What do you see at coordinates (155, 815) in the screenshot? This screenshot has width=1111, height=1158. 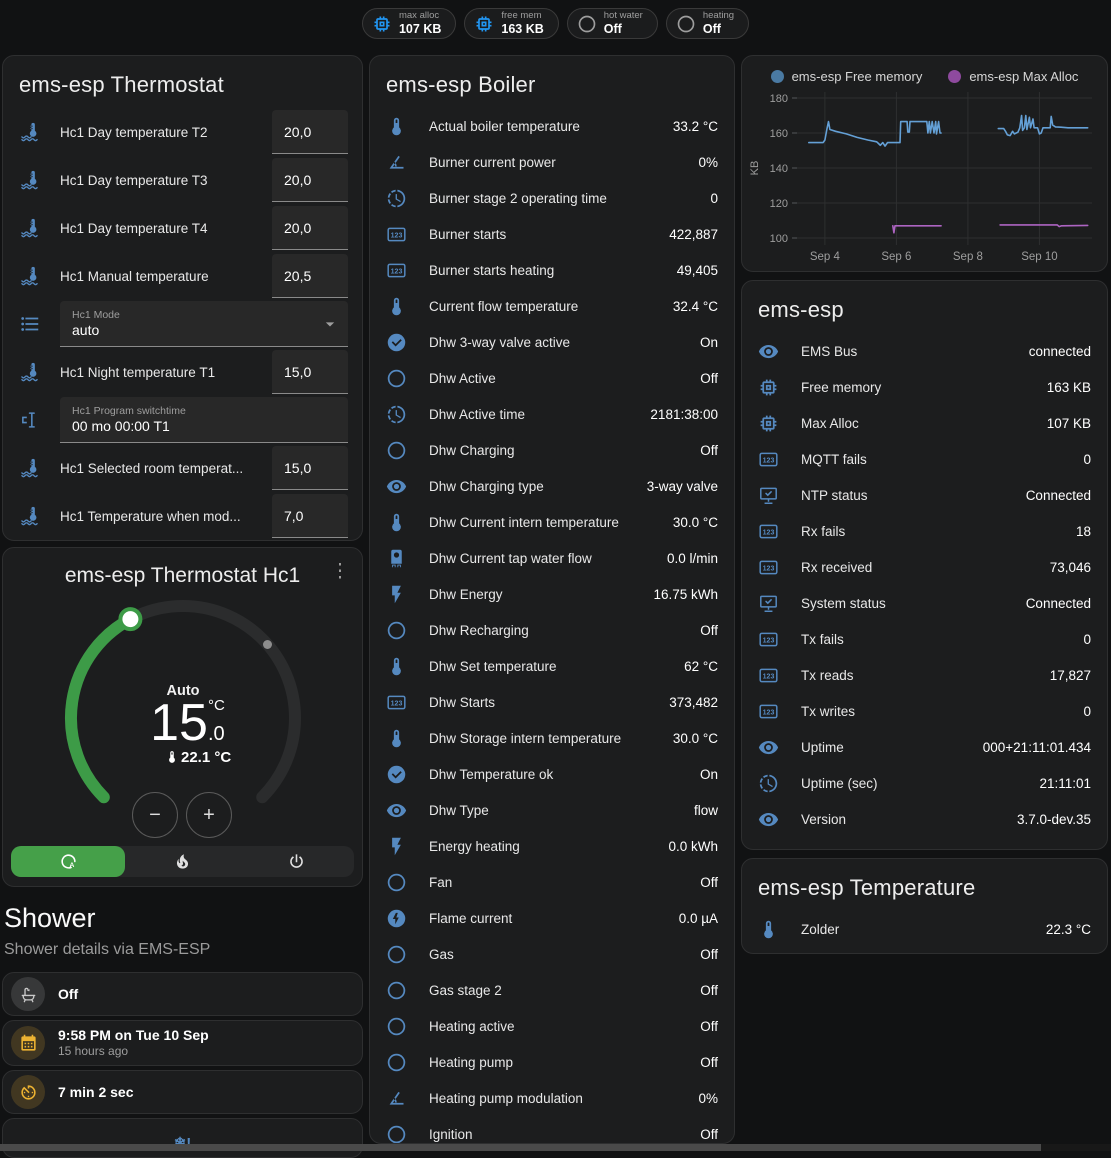 I see `temp-decrease-button: −` at bounding box center [155, 815].